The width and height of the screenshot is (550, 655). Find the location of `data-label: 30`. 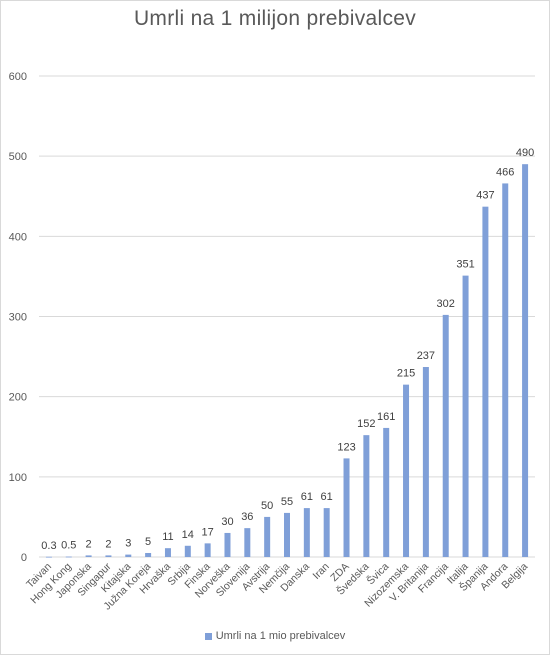

data-label: 30 is located at coordinates (227, 522).